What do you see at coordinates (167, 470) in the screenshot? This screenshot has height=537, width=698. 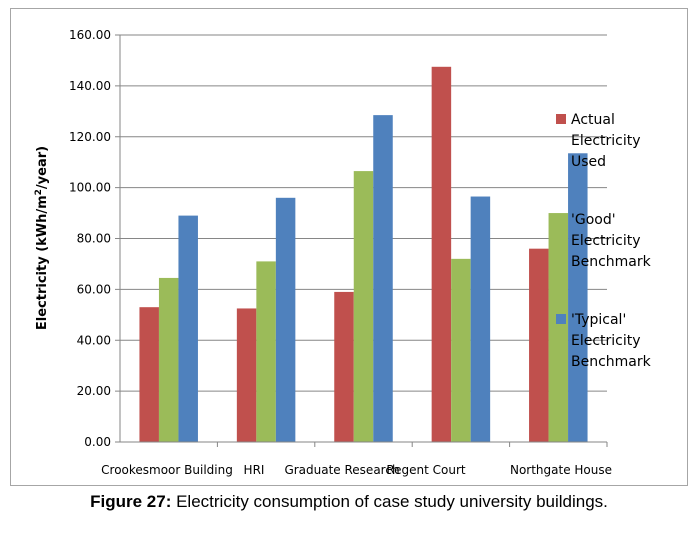 I see `x-tick-label: Crookesmoor Building` at bounding box center [167, 470].